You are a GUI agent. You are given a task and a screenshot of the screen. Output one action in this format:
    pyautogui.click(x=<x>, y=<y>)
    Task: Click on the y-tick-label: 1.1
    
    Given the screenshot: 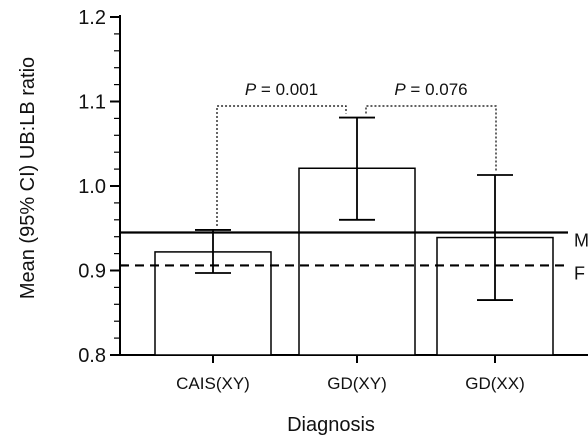 What is the action you would take?
    pyautogui.click(x=92, y=103)
    